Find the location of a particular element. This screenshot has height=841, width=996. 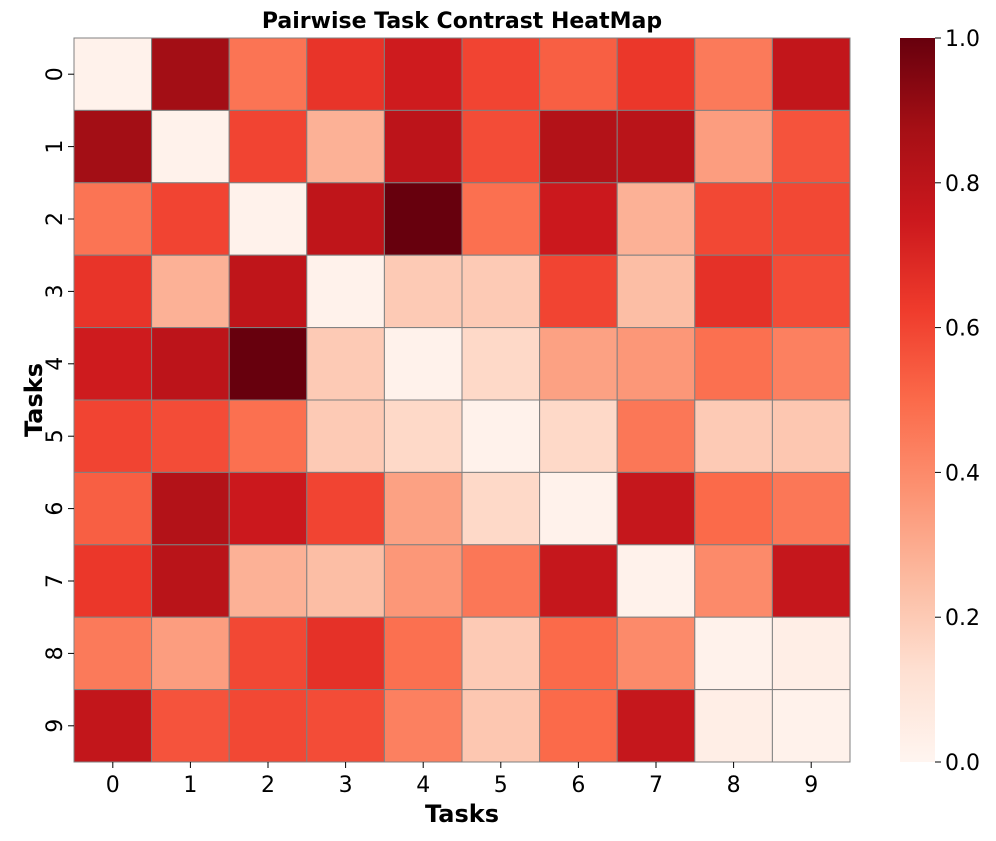

colorbar is located at coordinates (917, 400).